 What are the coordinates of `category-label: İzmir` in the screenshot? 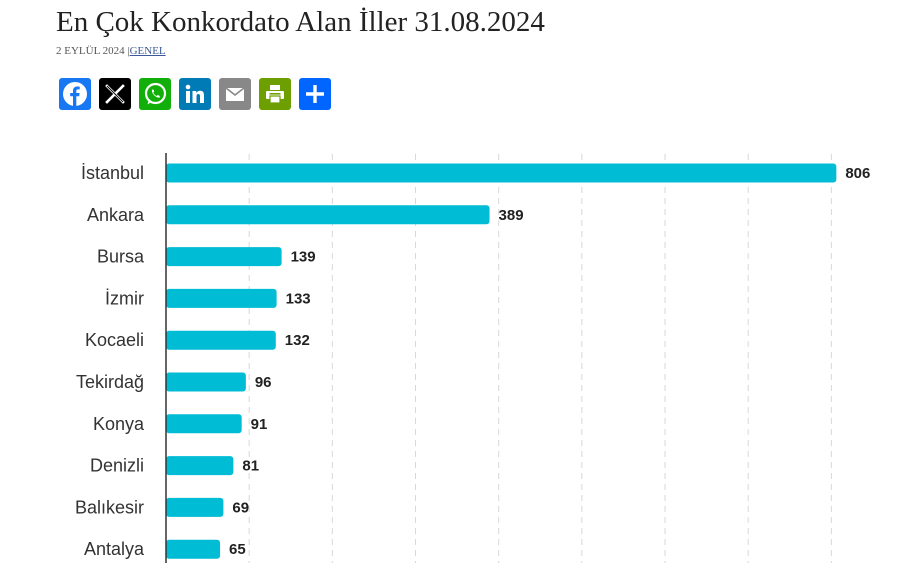 It's located at (124, 298).